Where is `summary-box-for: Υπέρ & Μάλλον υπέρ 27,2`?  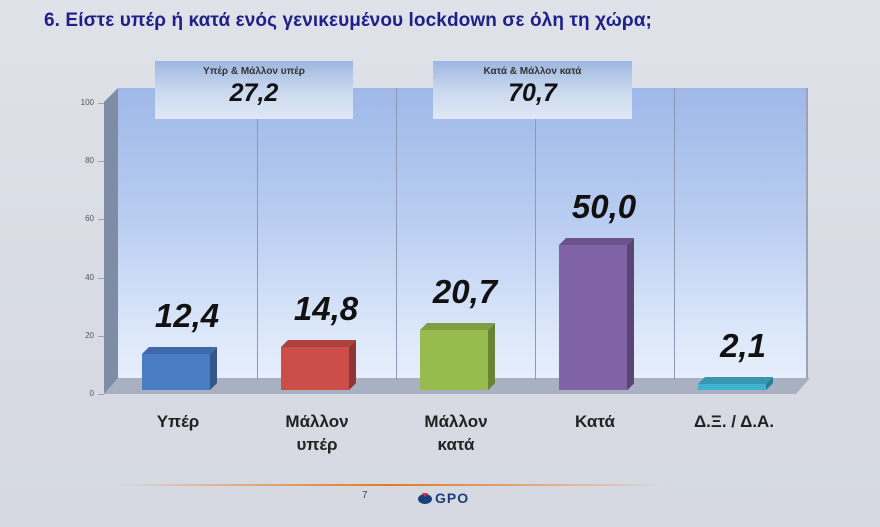 summary-box-for: Υπέρ & Μάλλον υπέρ 27,2 is located at coordinates (254, 90).